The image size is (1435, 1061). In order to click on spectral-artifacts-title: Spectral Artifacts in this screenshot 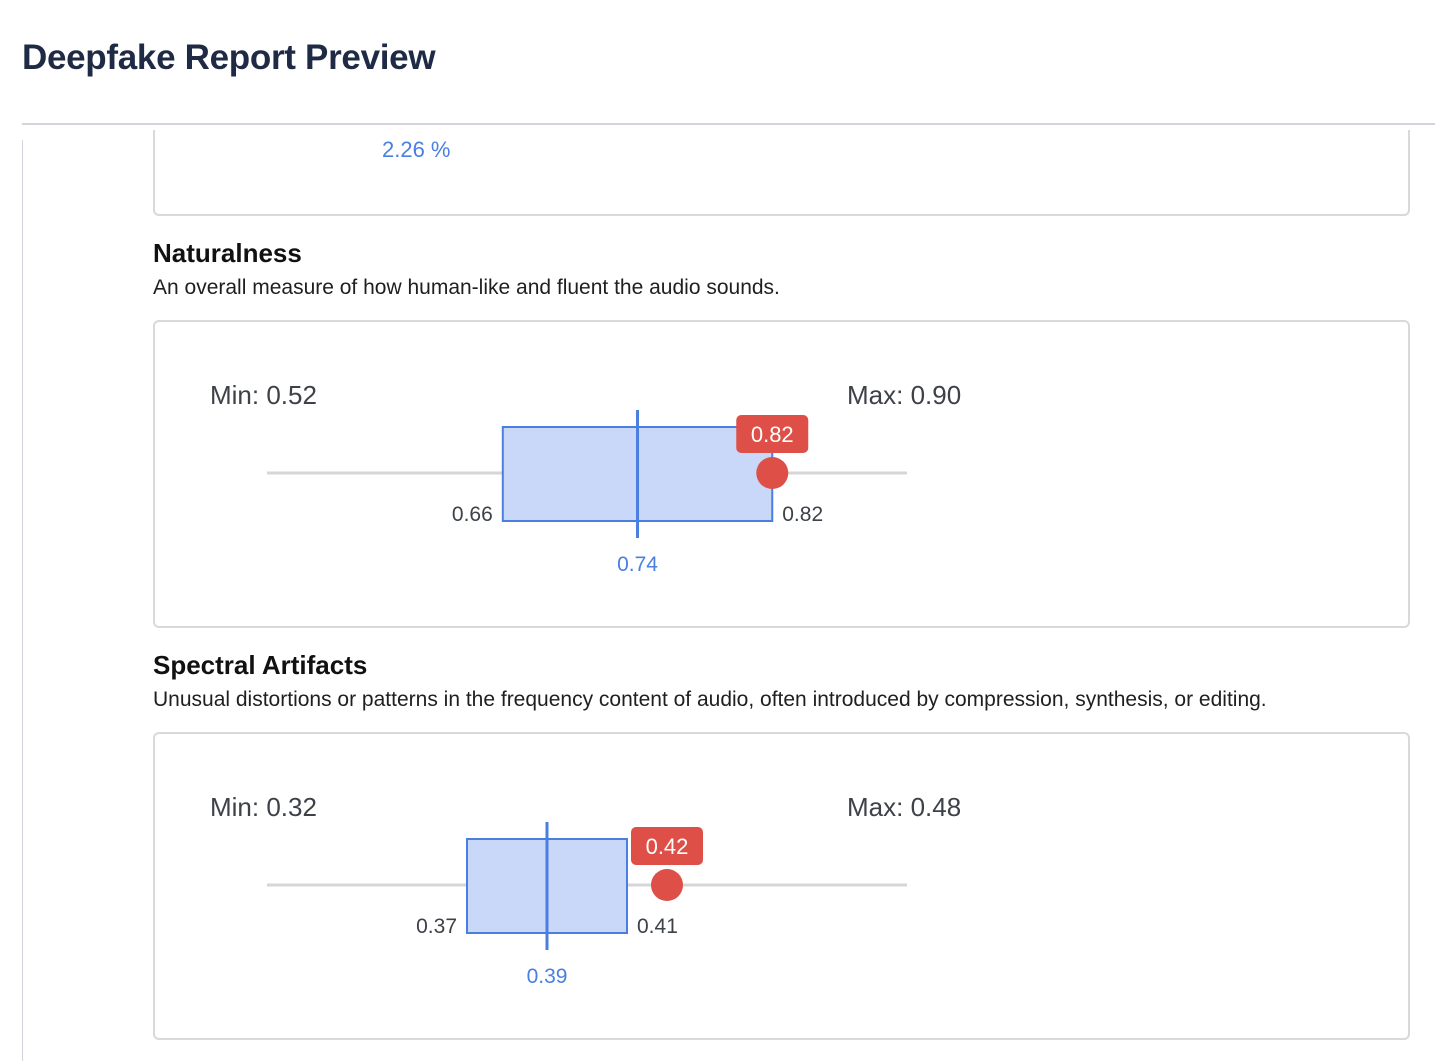, I will do `click(260, 665)`.